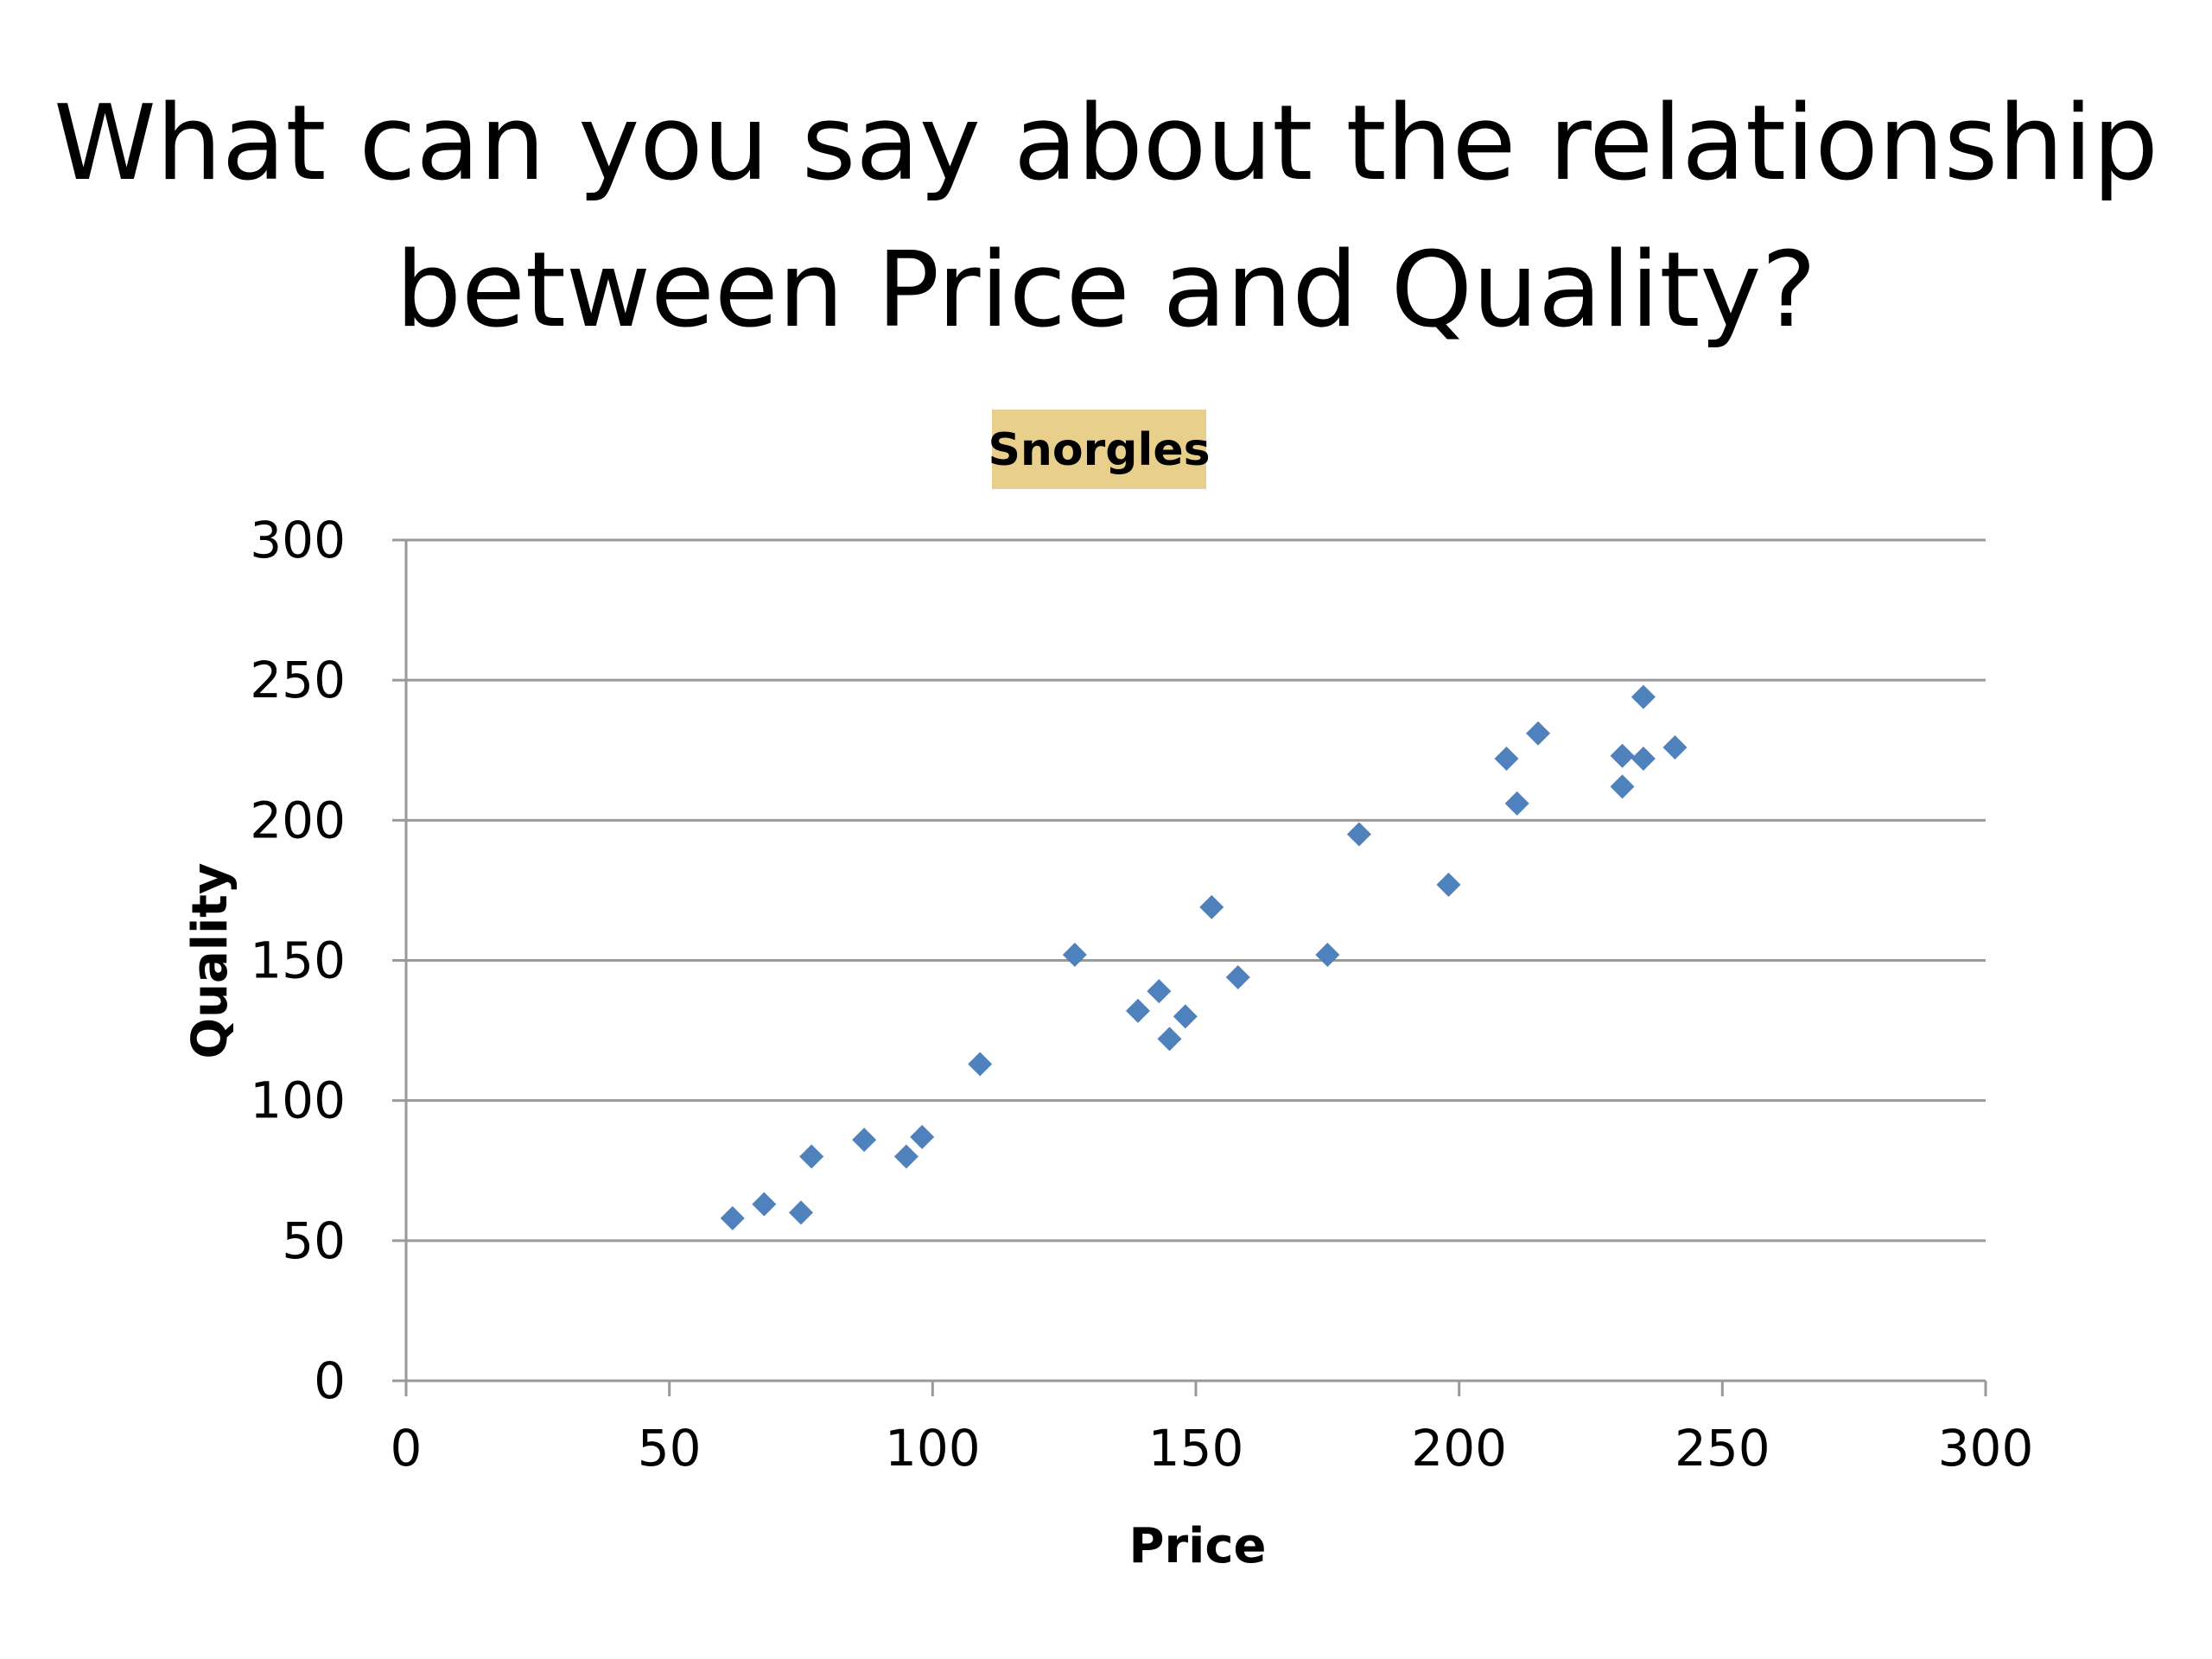 The width and height of the screenshot is (2212, 1659). What do you see at coordinates (933, 1448) in the screenshot?
I see `x-tick-label: 100` at bounding box center [933, 1448].